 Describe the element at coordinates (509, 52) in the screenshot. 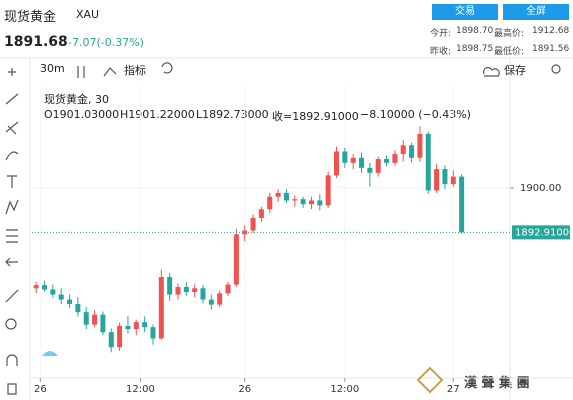

I see `stat-label: 最低价:` at that location.